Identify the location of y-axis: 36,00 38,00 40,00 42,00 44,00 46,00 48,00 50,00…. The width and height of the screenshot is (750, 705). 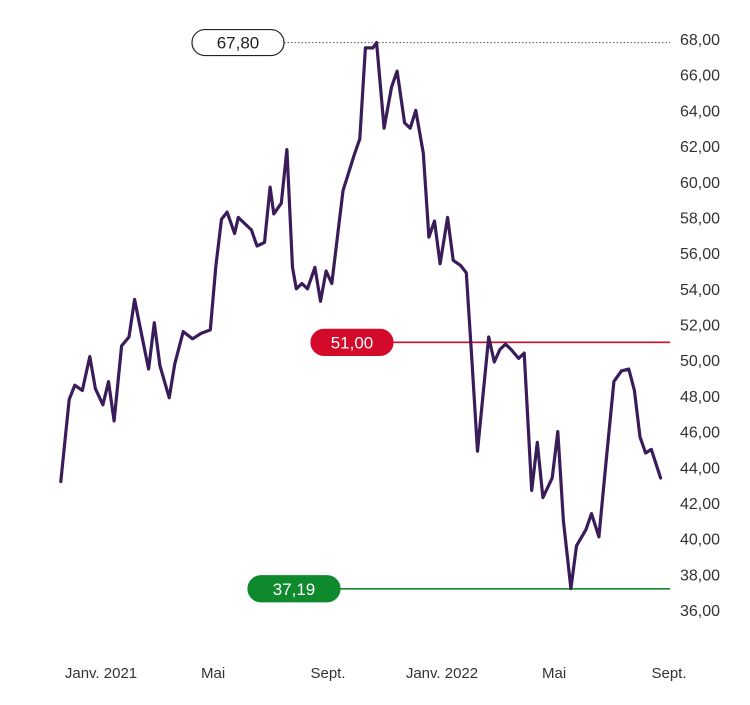
(700, 326).